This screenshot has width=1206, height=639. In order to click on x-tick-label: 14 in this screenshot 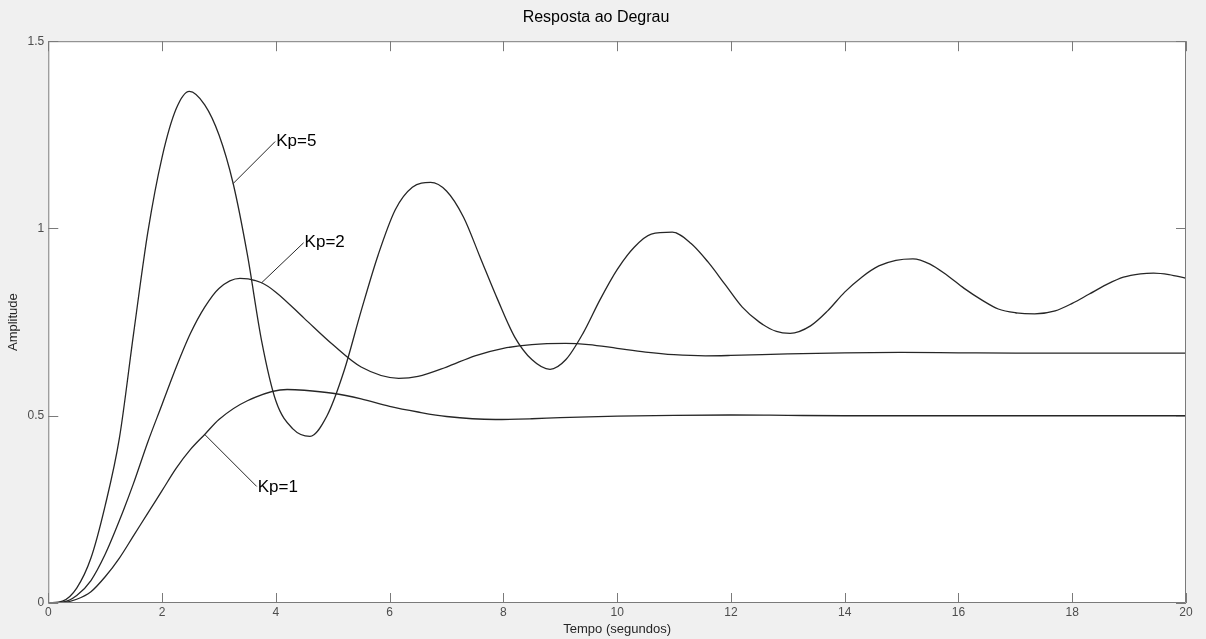, I will do `click(845, 611)`.